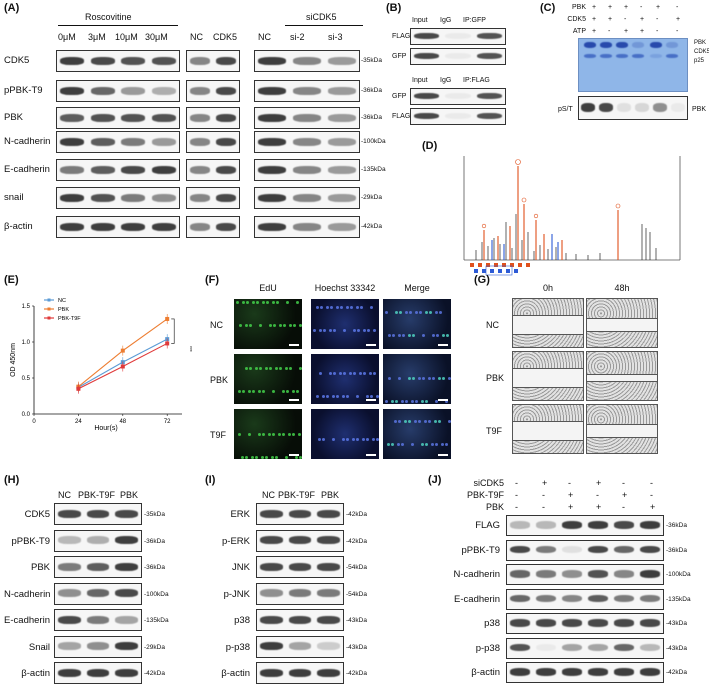 Image resolution: width=709 pixels, height=690 pixels. I want to click on microscopy-column-label: EdU, so click(268, 288).